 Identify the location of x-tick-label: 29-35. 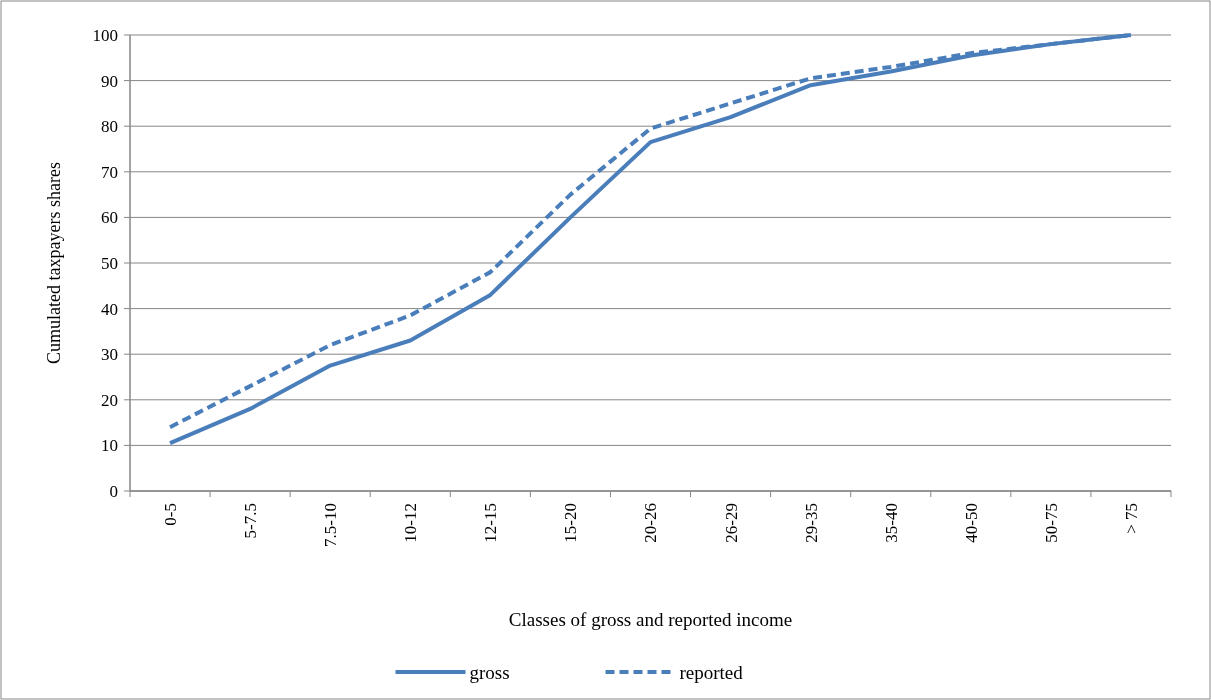
(811, 523).